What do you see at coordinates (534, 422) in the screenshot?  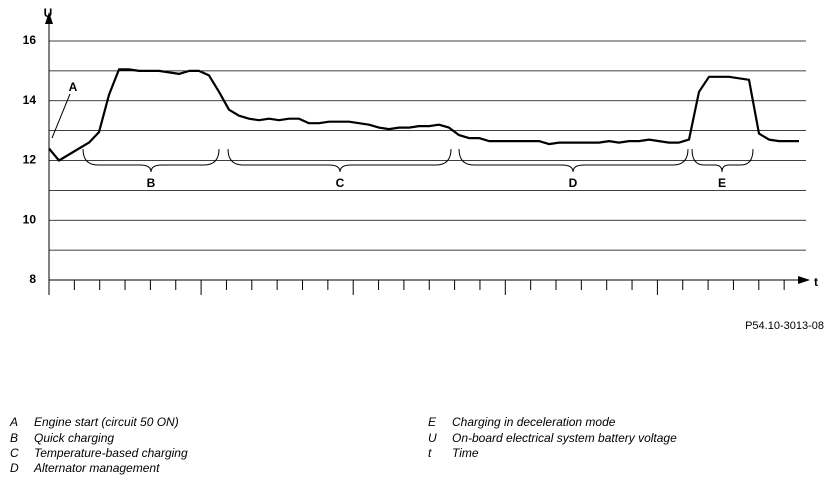 I see `legend-text: Charging in deceleration mode` at bounding box center [534, 422].